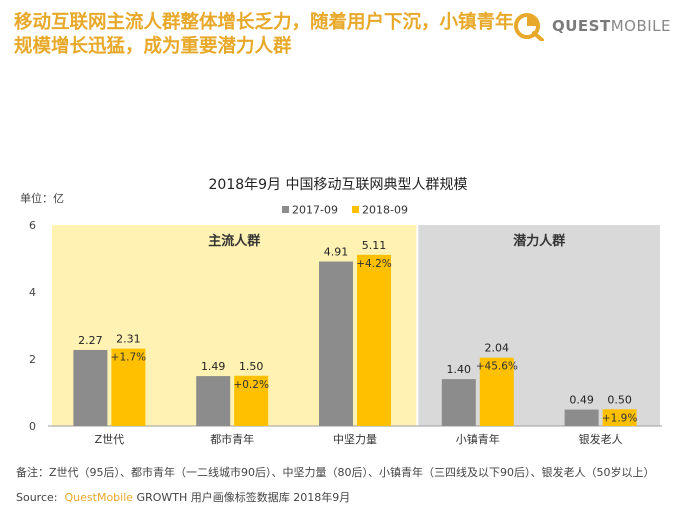 The image size is (677, 510). What do you see at coordinates (497, 367) in the screenshot?
I see `growth-label-3: +45.6%` at bounding box center [497, 367].